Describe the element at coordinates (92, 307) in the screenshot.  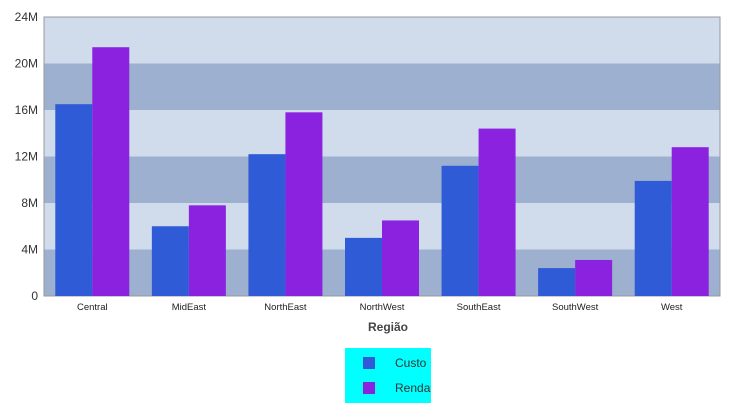
I see `x-tick-label: Central` at that location.